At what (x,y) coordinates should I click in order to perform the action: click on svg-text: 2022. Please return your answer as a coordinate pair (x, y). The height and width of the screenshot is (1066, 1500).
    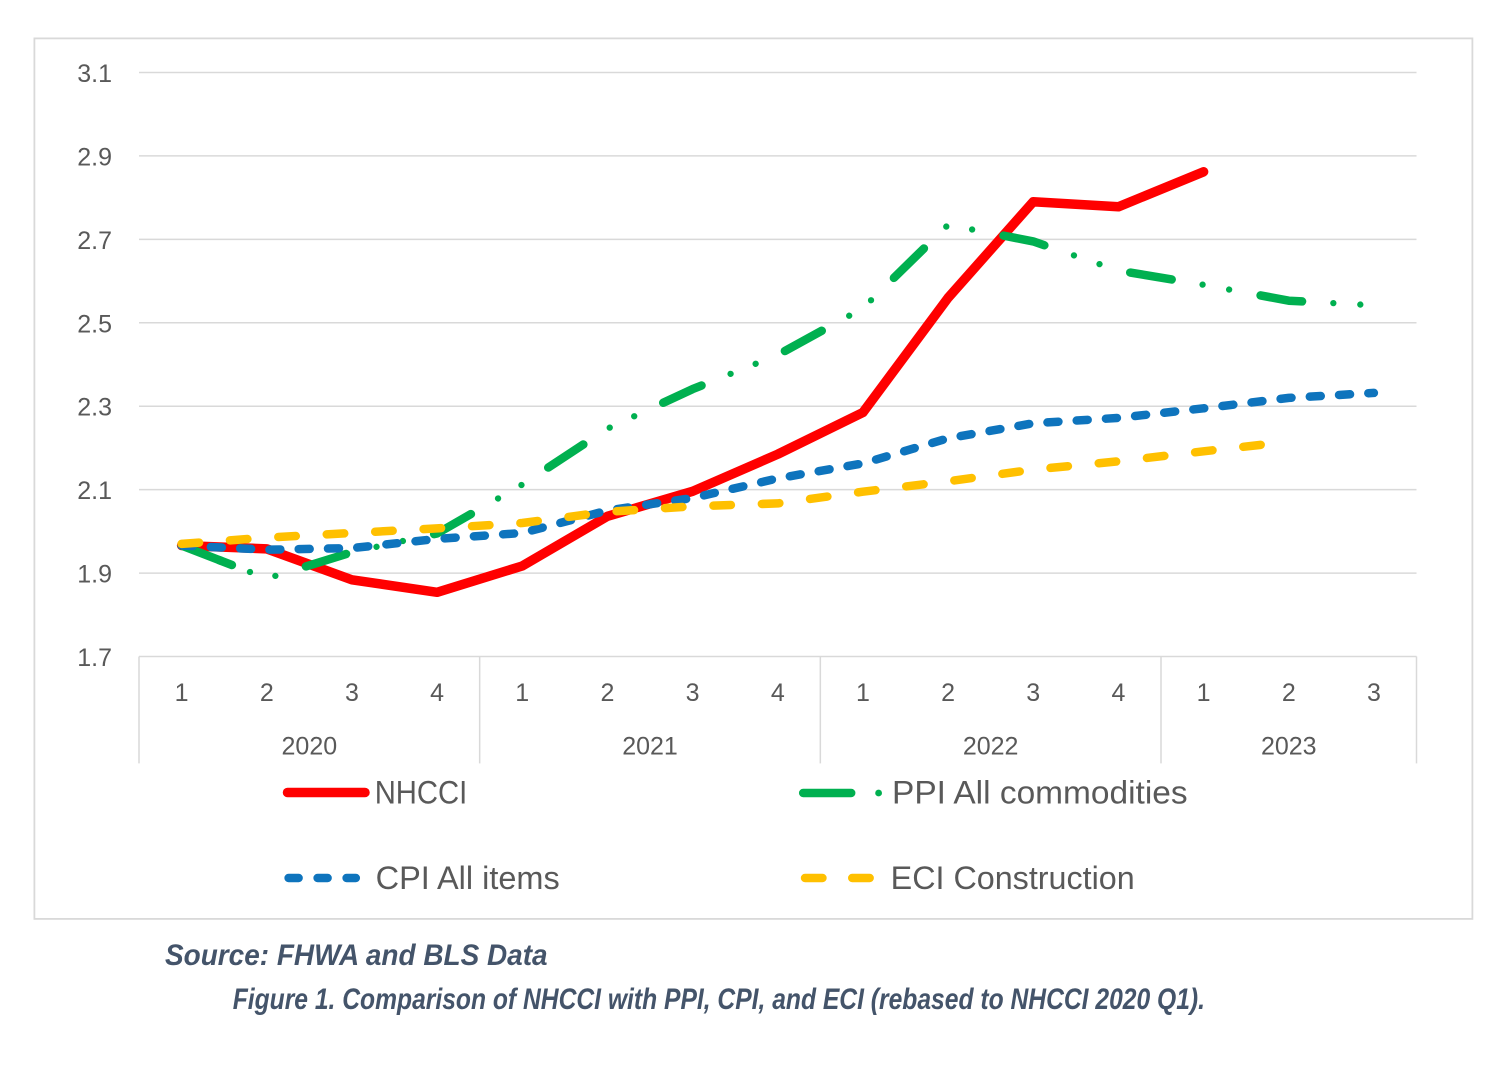
    Looking at the image, I should click on (991, 747).